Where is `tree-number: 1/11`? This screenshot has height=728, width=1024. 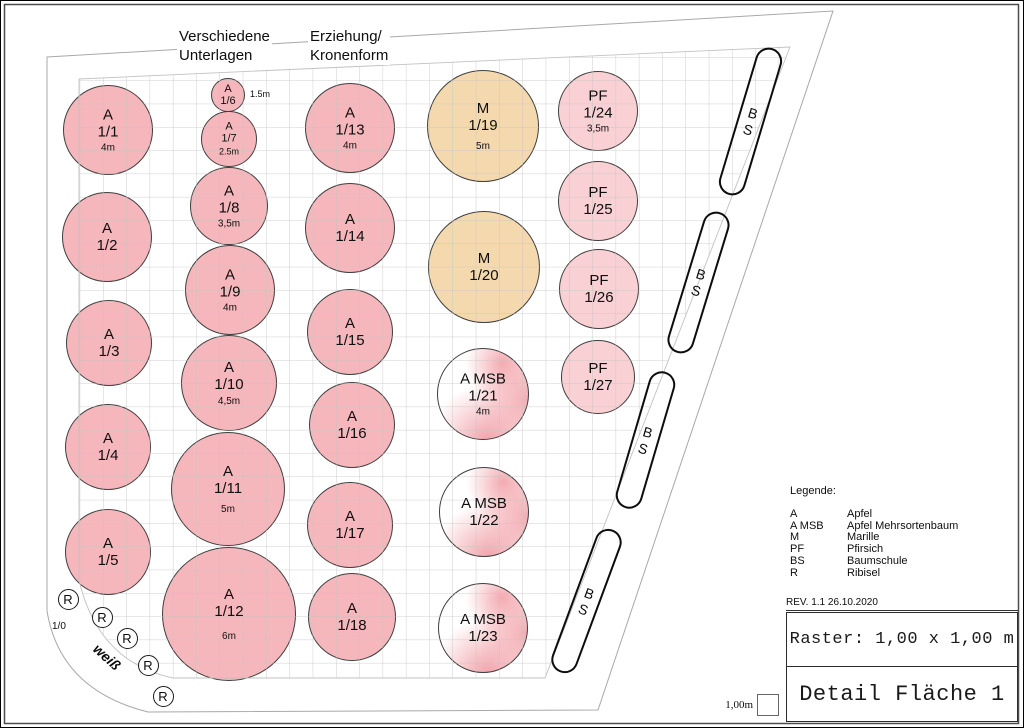 tree-number: 1/11 is located at coordinates (228, 489).